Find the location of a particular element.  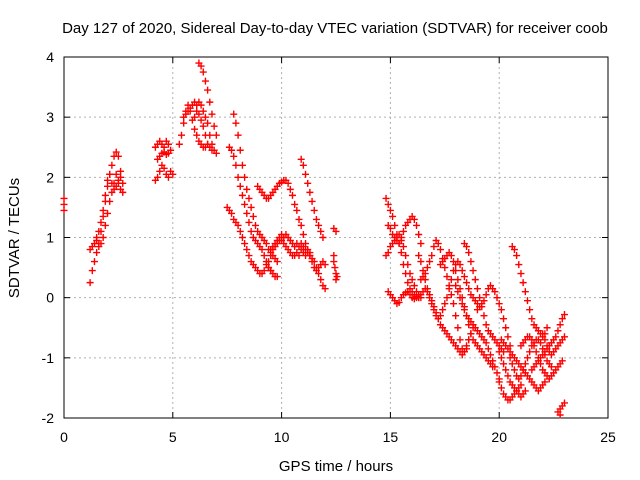

y-tick-label: 1 is located at coordinates (50, 238).